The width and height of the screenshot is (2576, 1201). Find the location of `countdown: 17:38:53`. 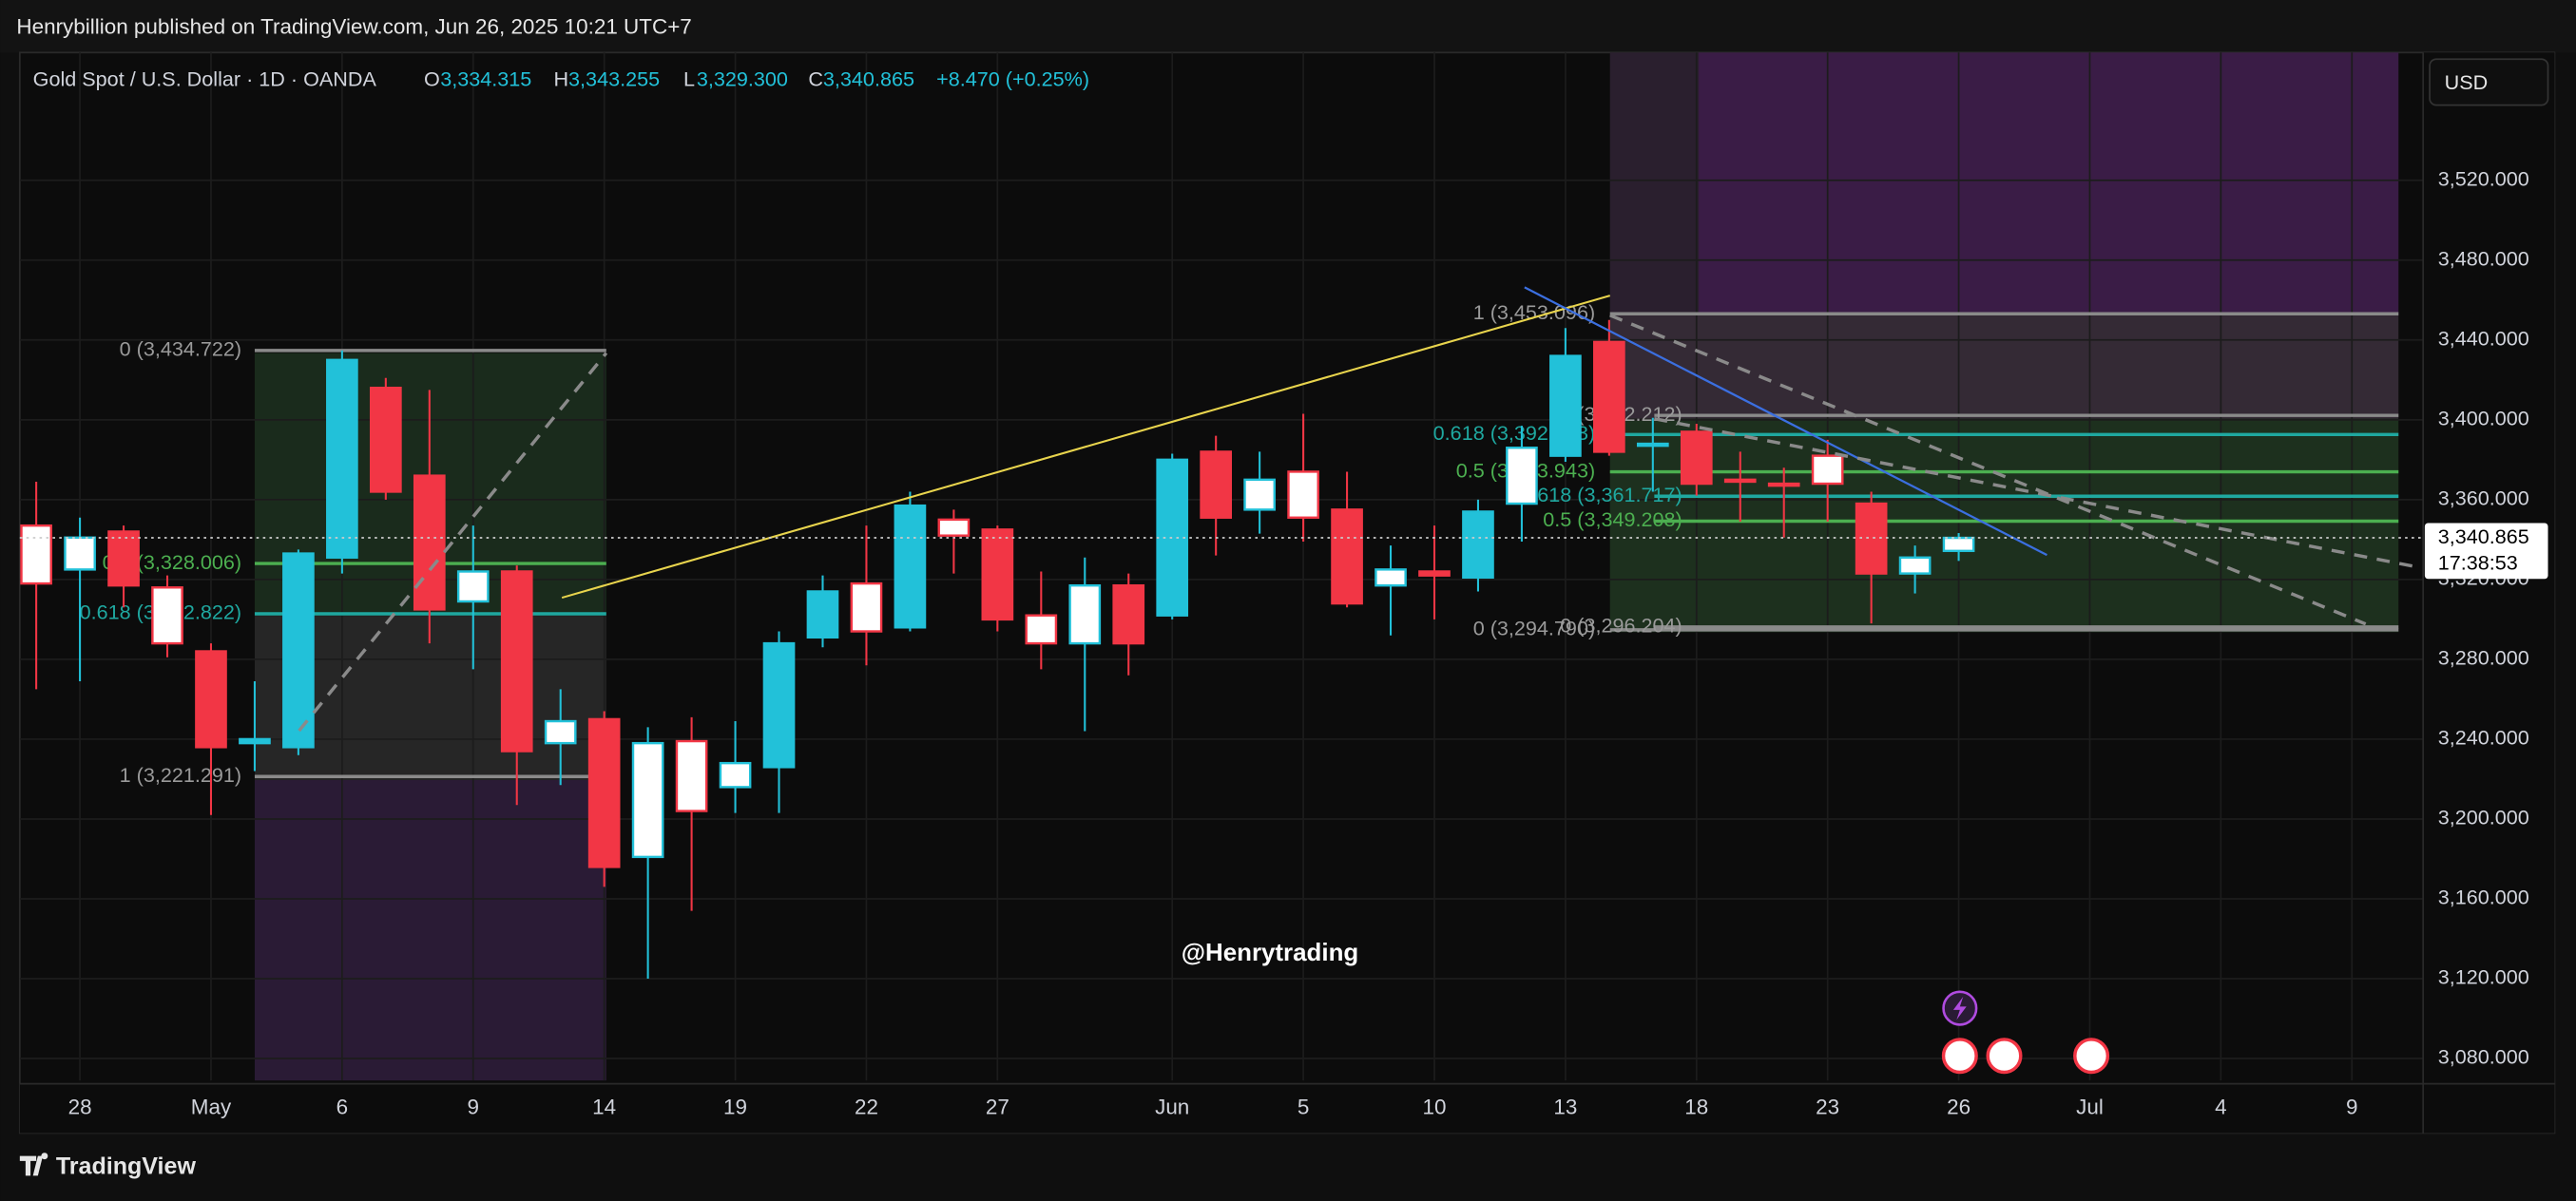

countdown: 17:38:53 is located at coordinates (2478, 562).